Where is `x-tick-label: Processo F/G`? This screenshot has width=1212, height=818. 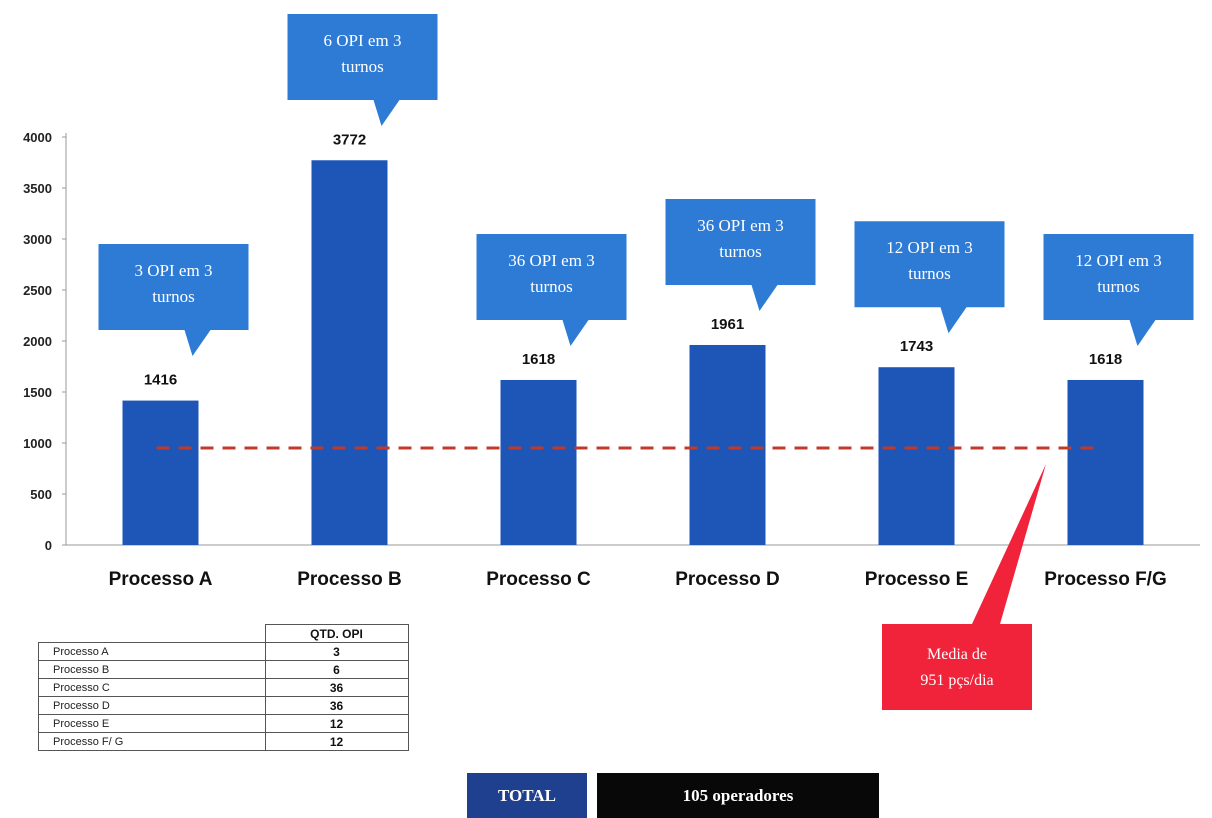
x-tick-label: Processo F/G is located at coordinates (1105, 579).